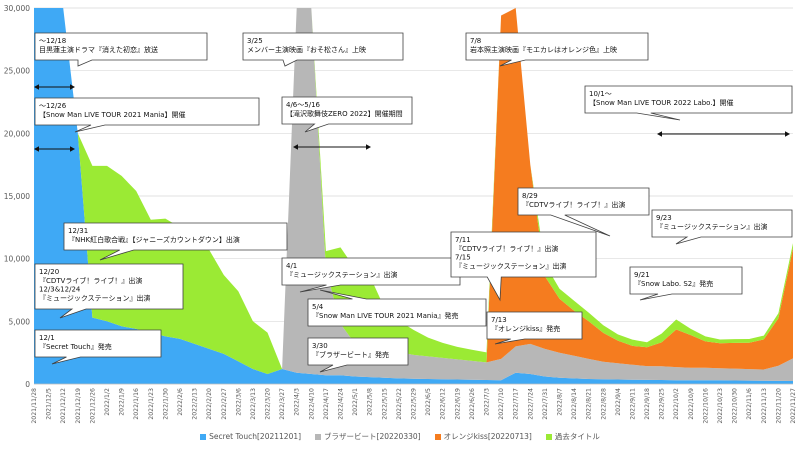 This screenshot has width=800, height=454. I want to click on x-tick-label: 2022/7/10, so click(501, 404).